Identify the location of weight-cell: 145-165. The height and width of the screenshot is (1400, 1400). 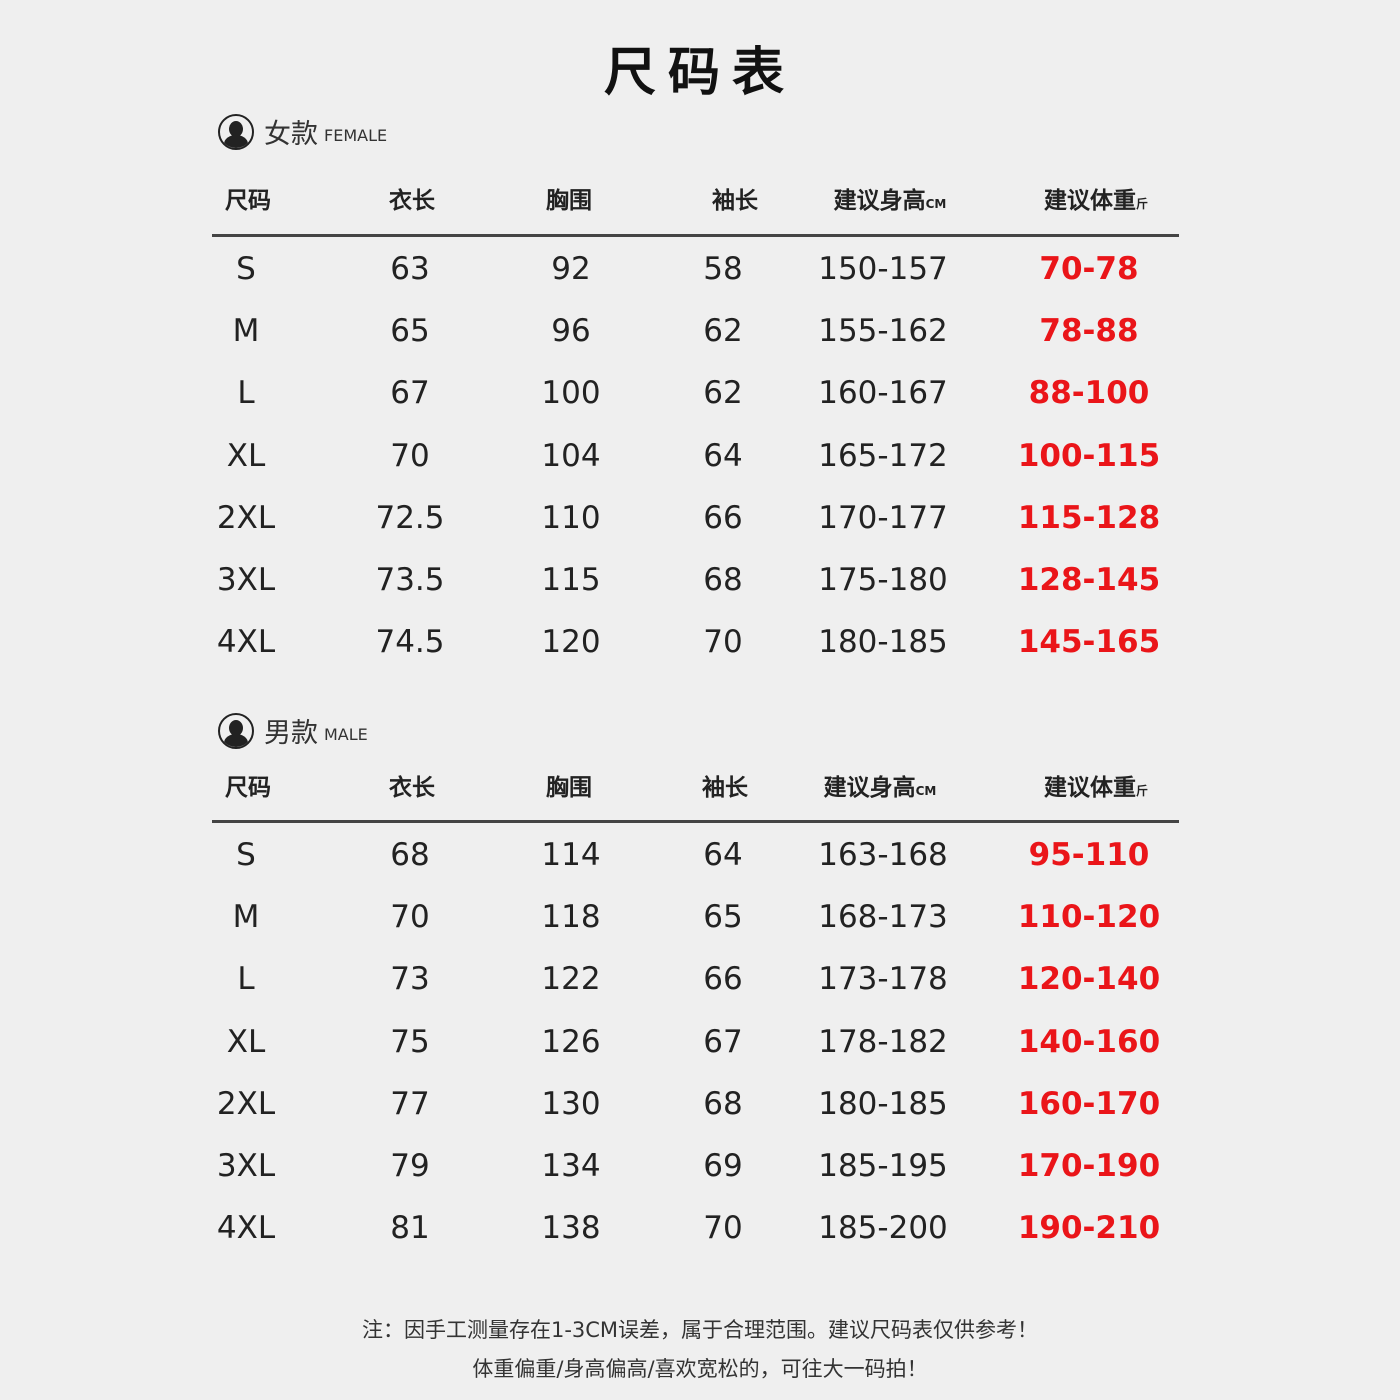
(1089, 642).